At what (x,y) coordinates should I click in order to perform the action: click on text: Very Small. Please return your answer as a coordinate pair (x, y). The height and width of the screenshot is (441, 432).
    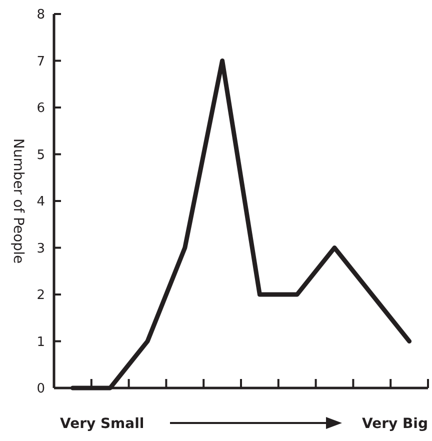
    Looking at the image, I should click on (102, 424).